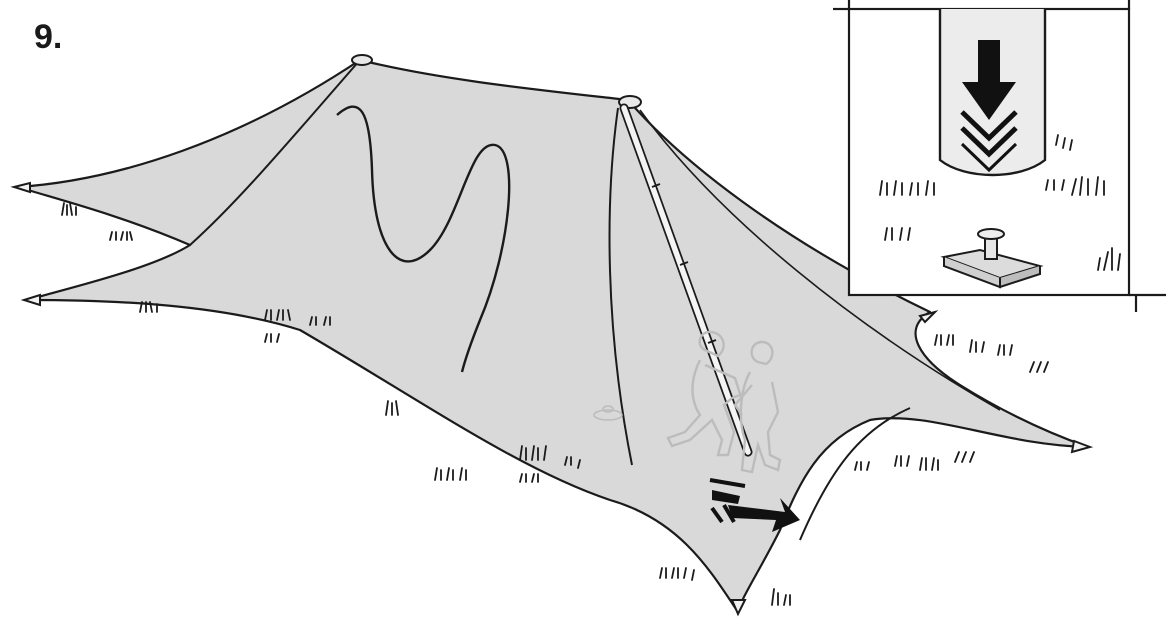  Describe the element at coordinates (48, 37) in the screenshot. I see `step-number: 9.` at that location.